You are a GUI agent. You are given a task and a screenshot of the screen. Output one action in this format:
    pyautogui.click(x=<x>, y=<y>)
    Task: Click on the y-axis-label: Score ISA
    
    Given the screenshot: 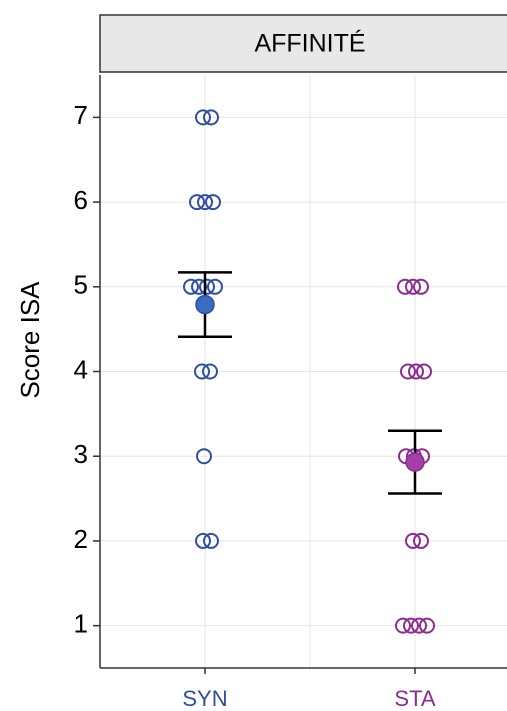 What is the action you would take?
    pyautogui.click(x=30, y=340)
    